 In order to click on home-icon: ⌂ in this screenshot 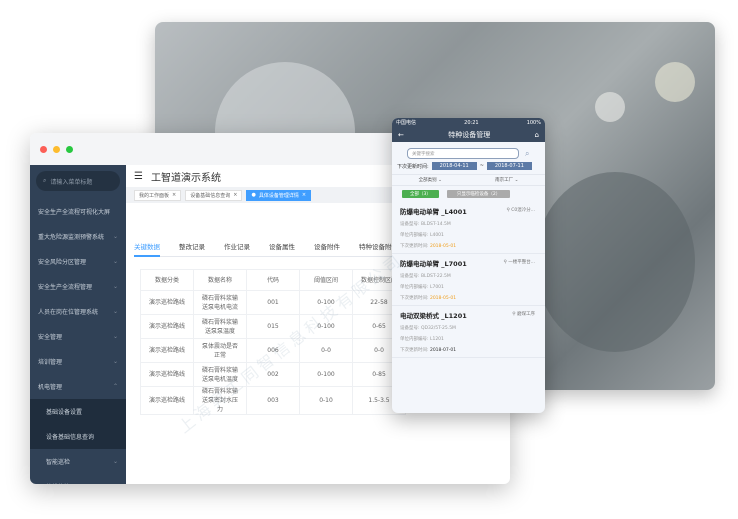, I will do `click(536, 134)`.